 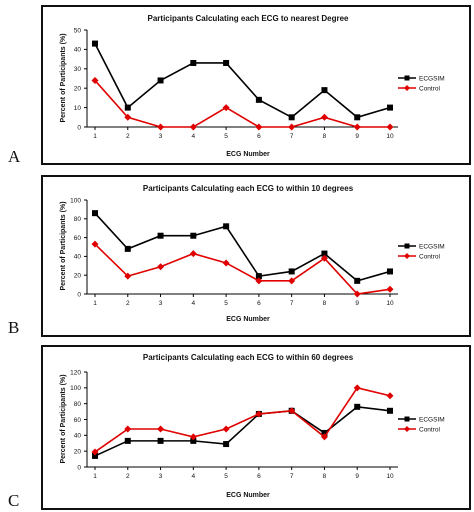 I want to click on y-tick-label: 20, so click(x=78, y=451).